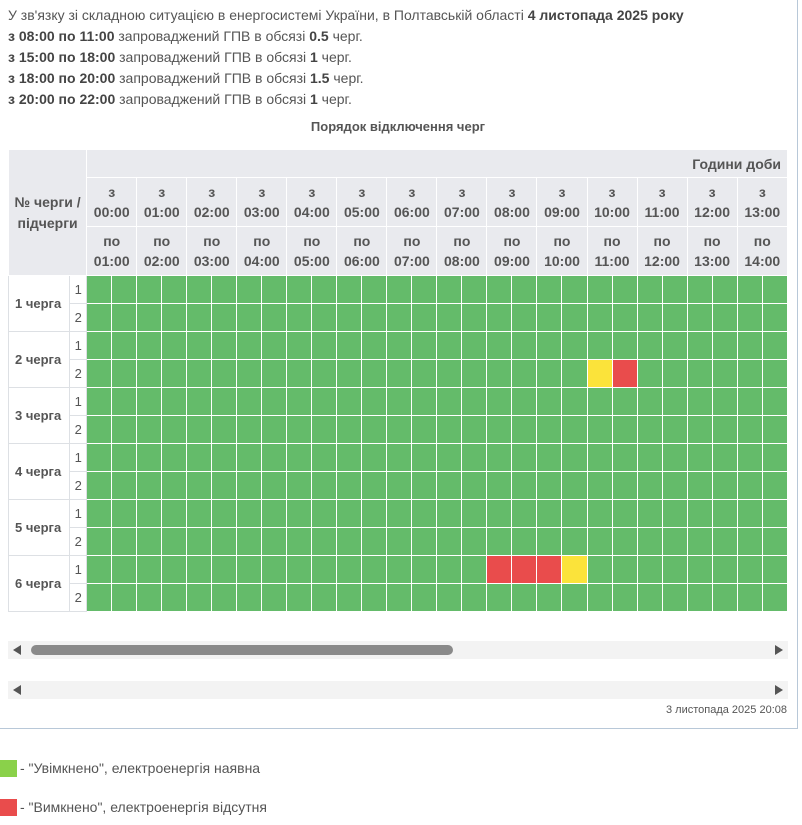 The height and width of the screenshot is (825, 802). What do you see at coordinates (161, 261) in the screenshot?
I see `hour-value: 02:00` at bounding box center [161, 261].